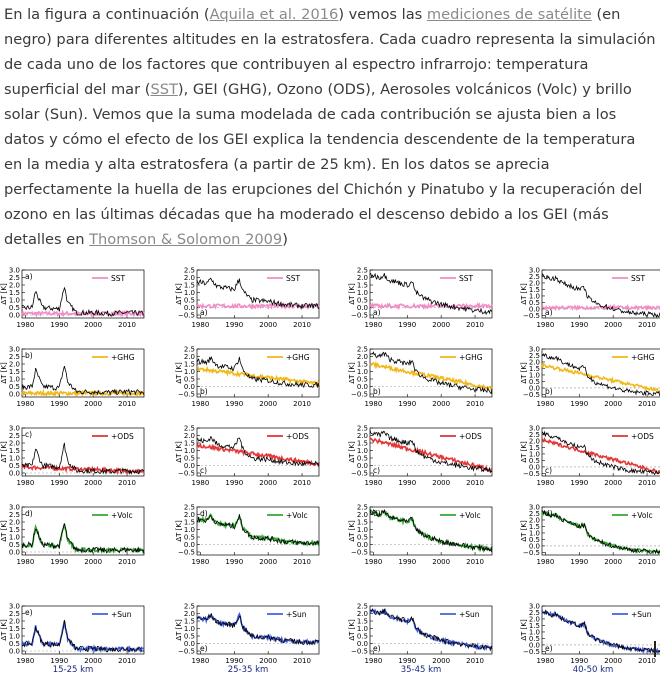  I want to click on column-label: 15-25 km, so click(73, 670).